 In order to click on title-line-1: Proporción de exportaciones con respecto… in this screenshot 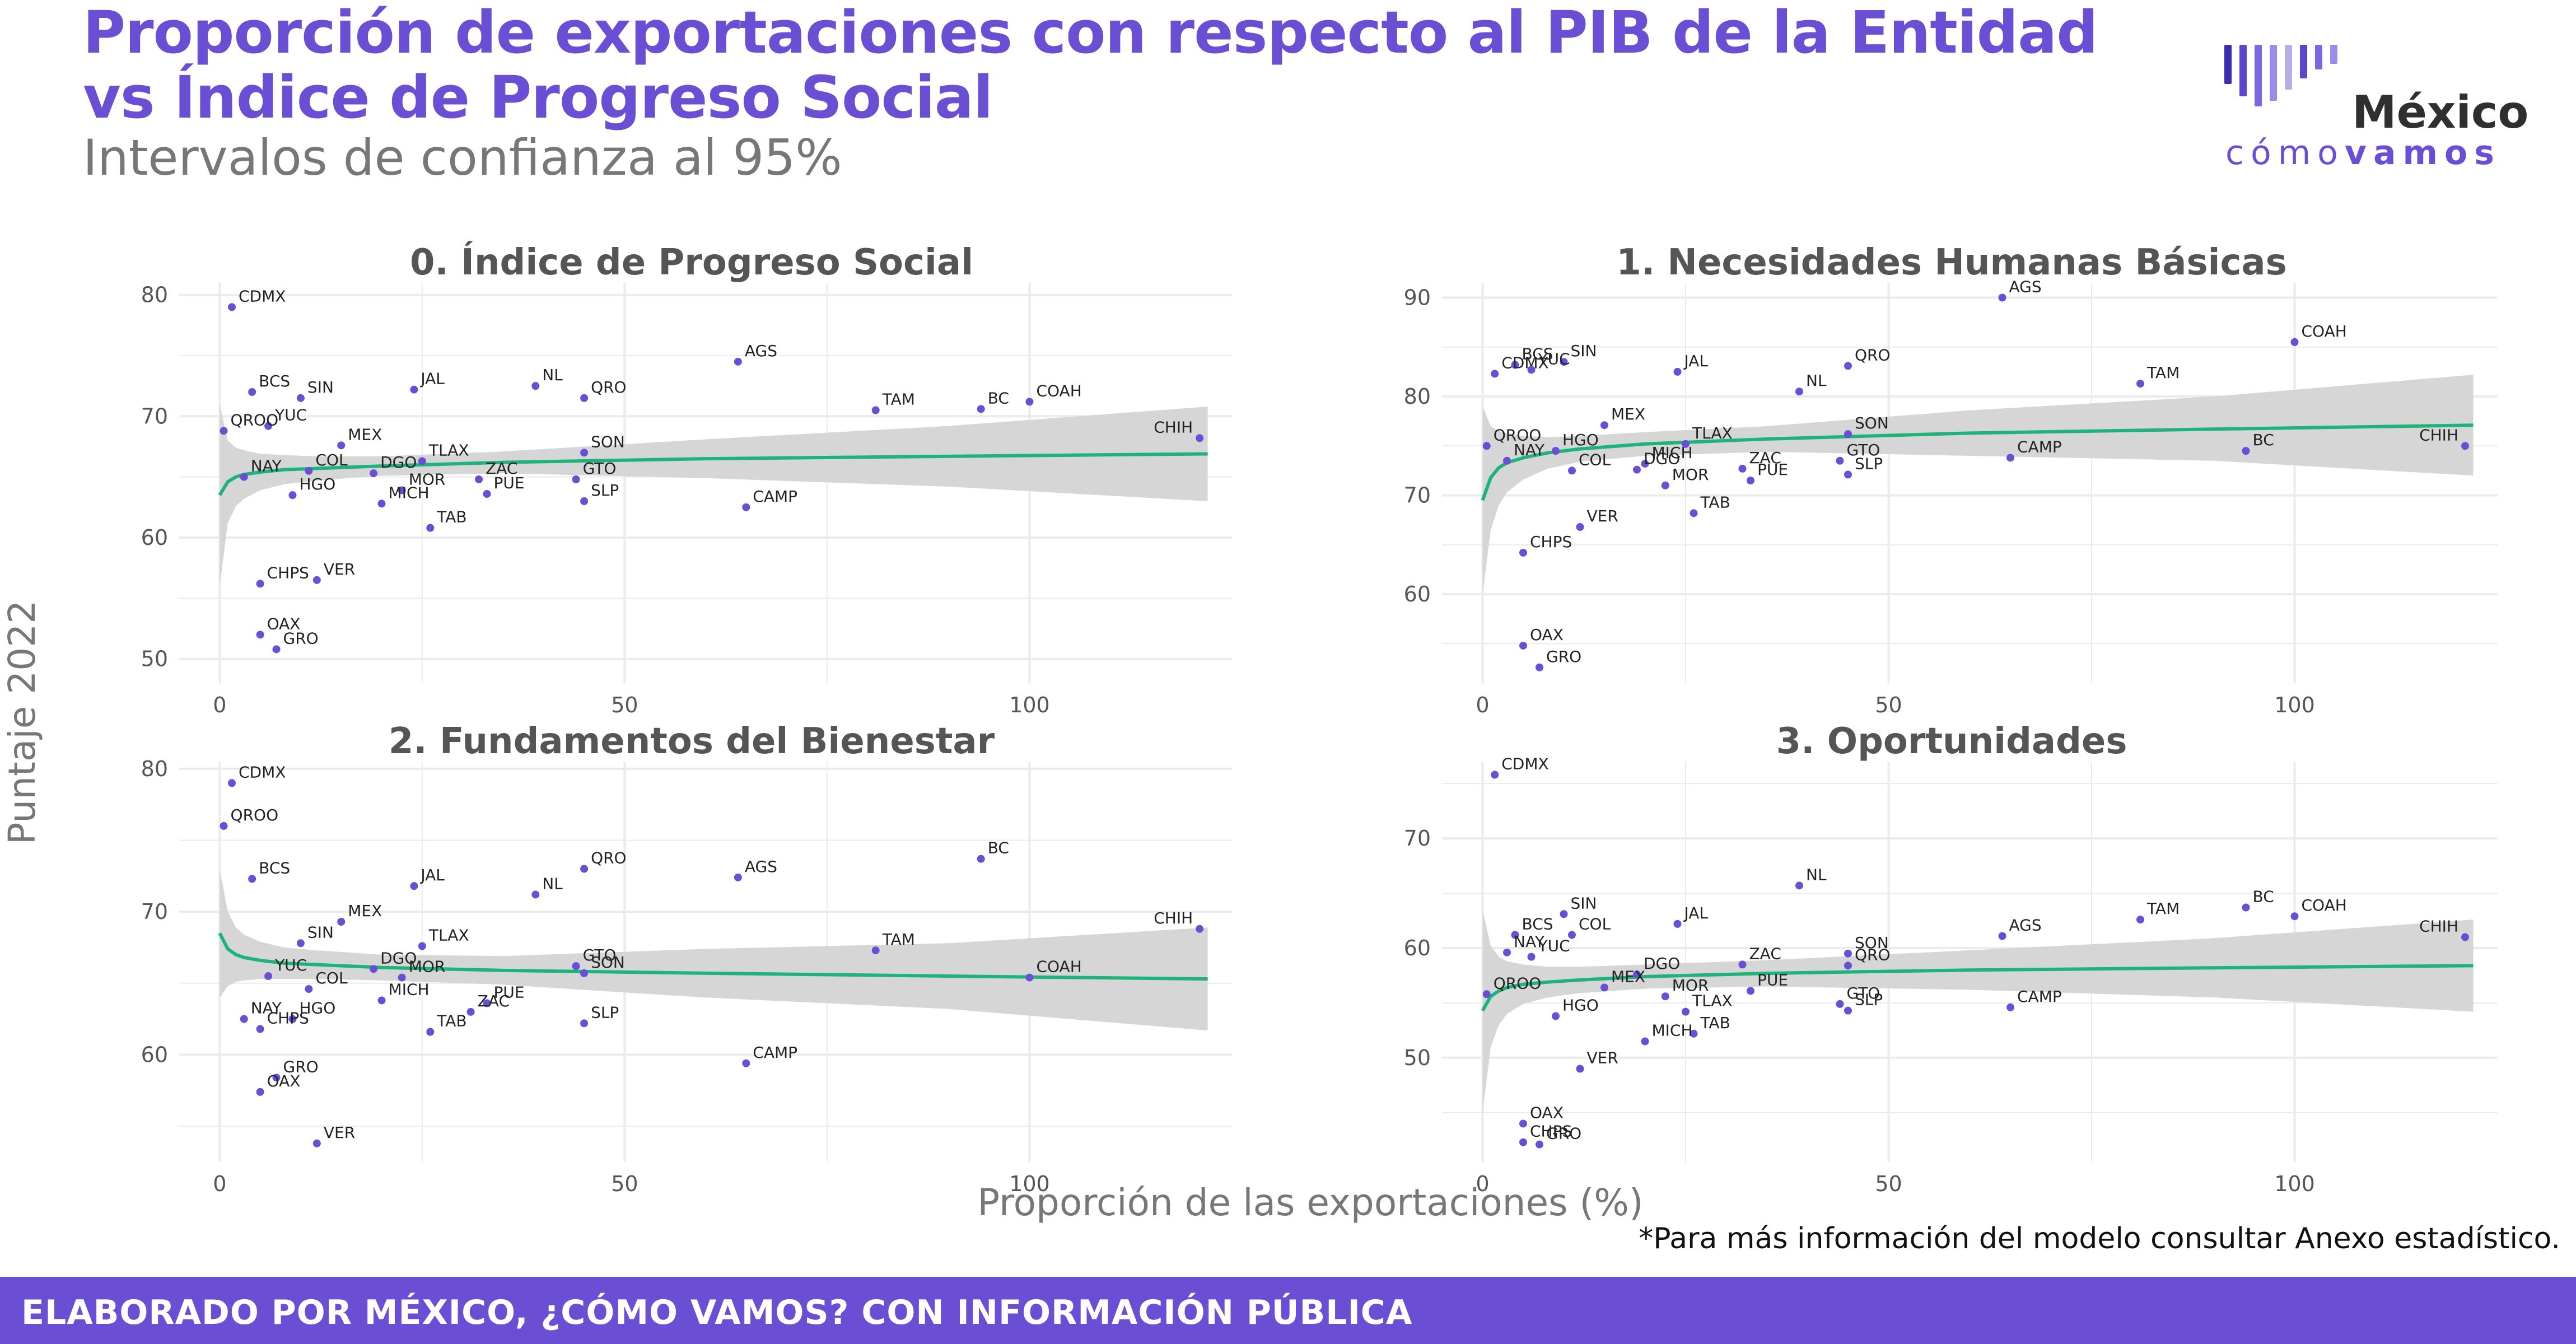, I will do `click(1091, 34)`.